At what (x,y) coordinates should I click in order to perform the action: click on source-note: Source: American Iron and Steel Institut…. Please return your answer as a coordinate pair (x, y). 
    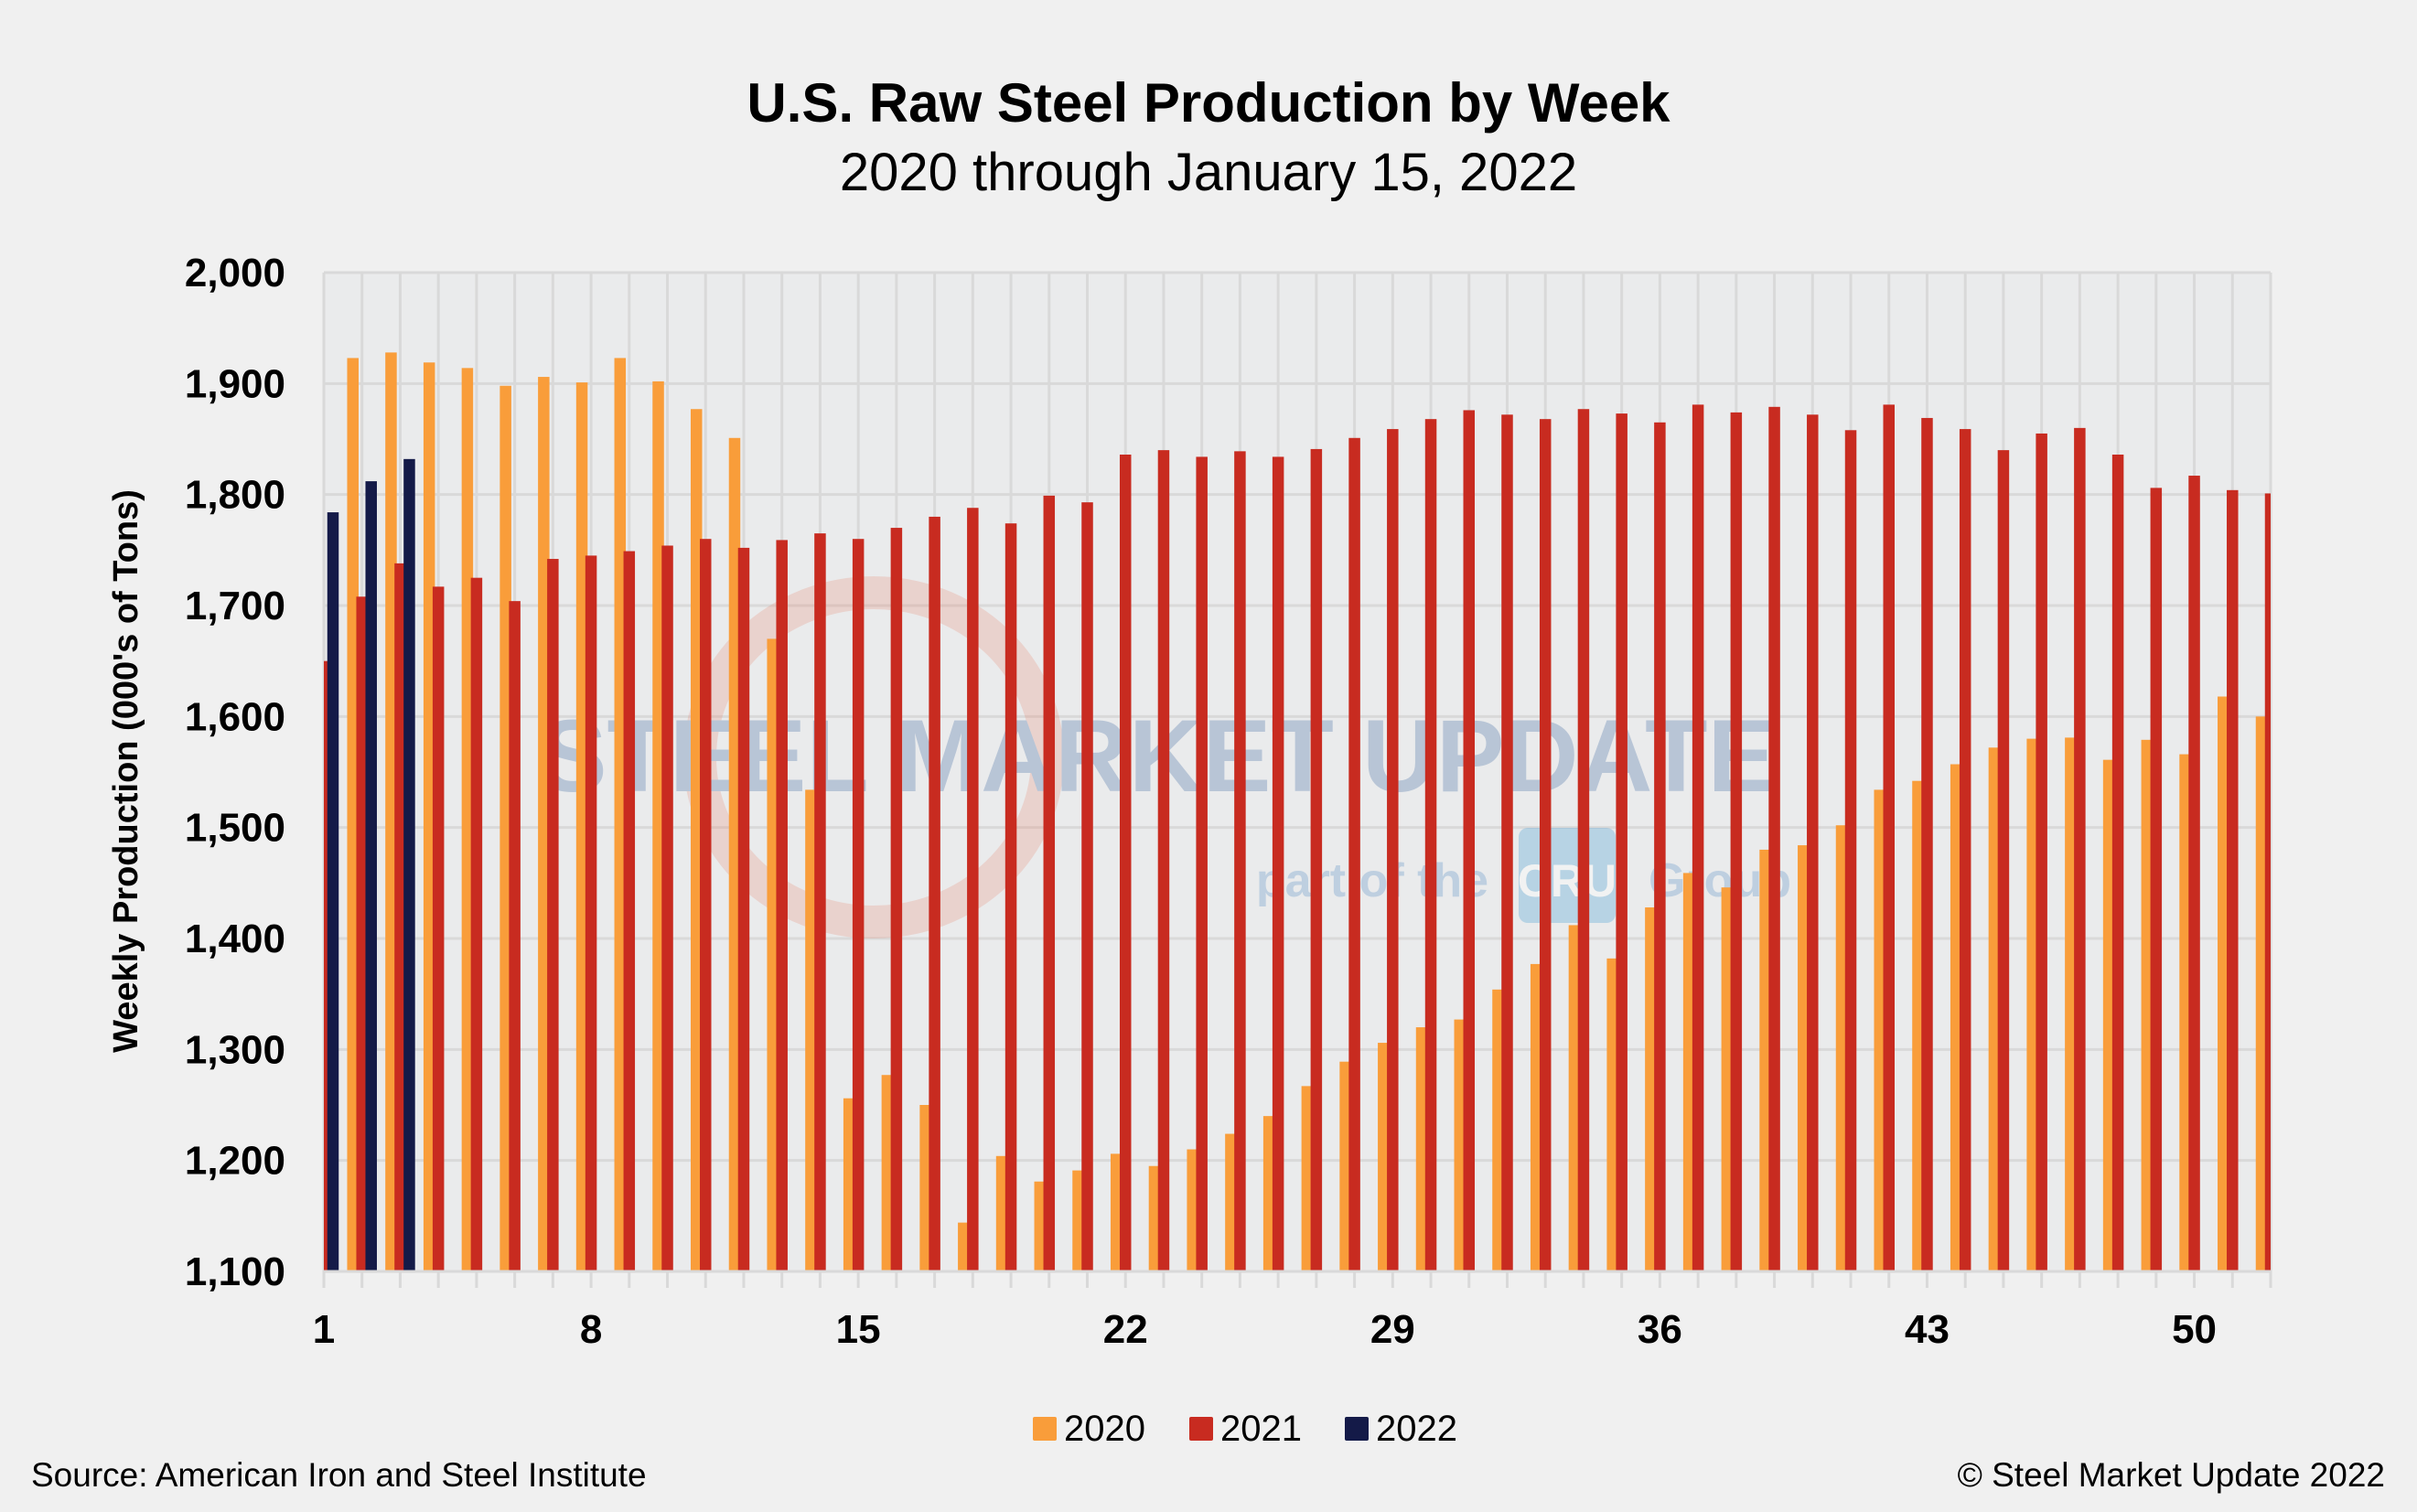
    Looking at the image, I should click on (339, 1475).